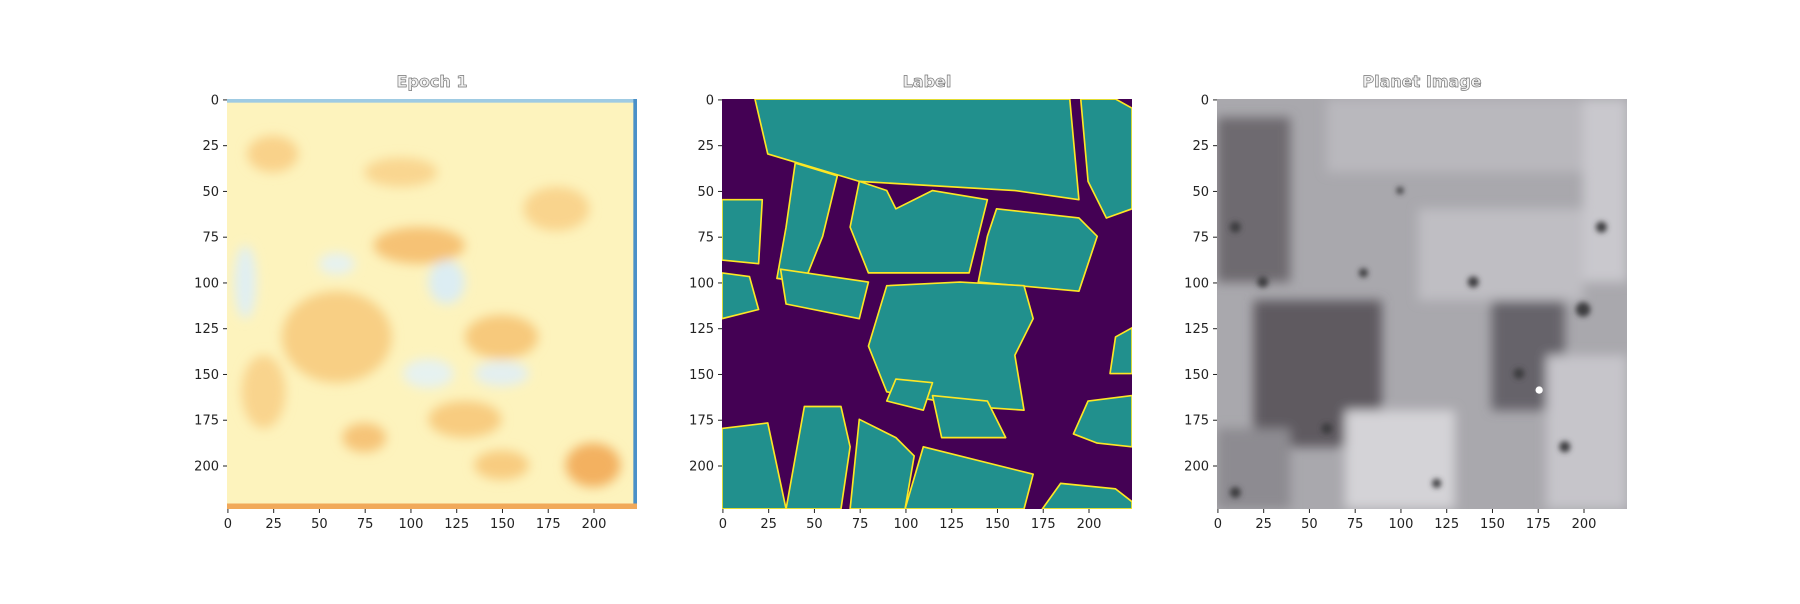  I want to click on panel-title: Planet Image, so click(1421, 81).